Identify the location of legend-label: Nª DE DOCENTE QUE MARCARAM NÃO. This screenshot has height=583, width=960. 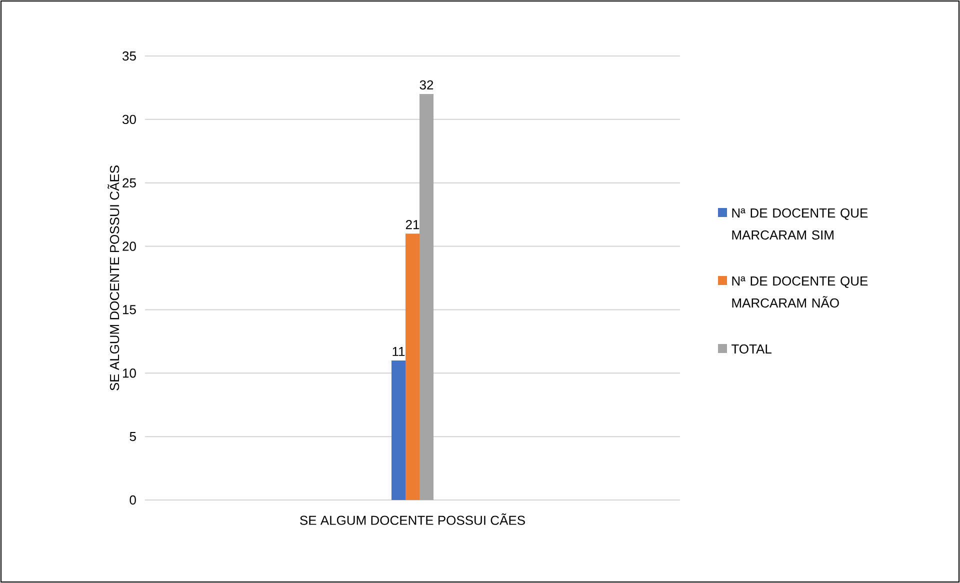
(800, 292).